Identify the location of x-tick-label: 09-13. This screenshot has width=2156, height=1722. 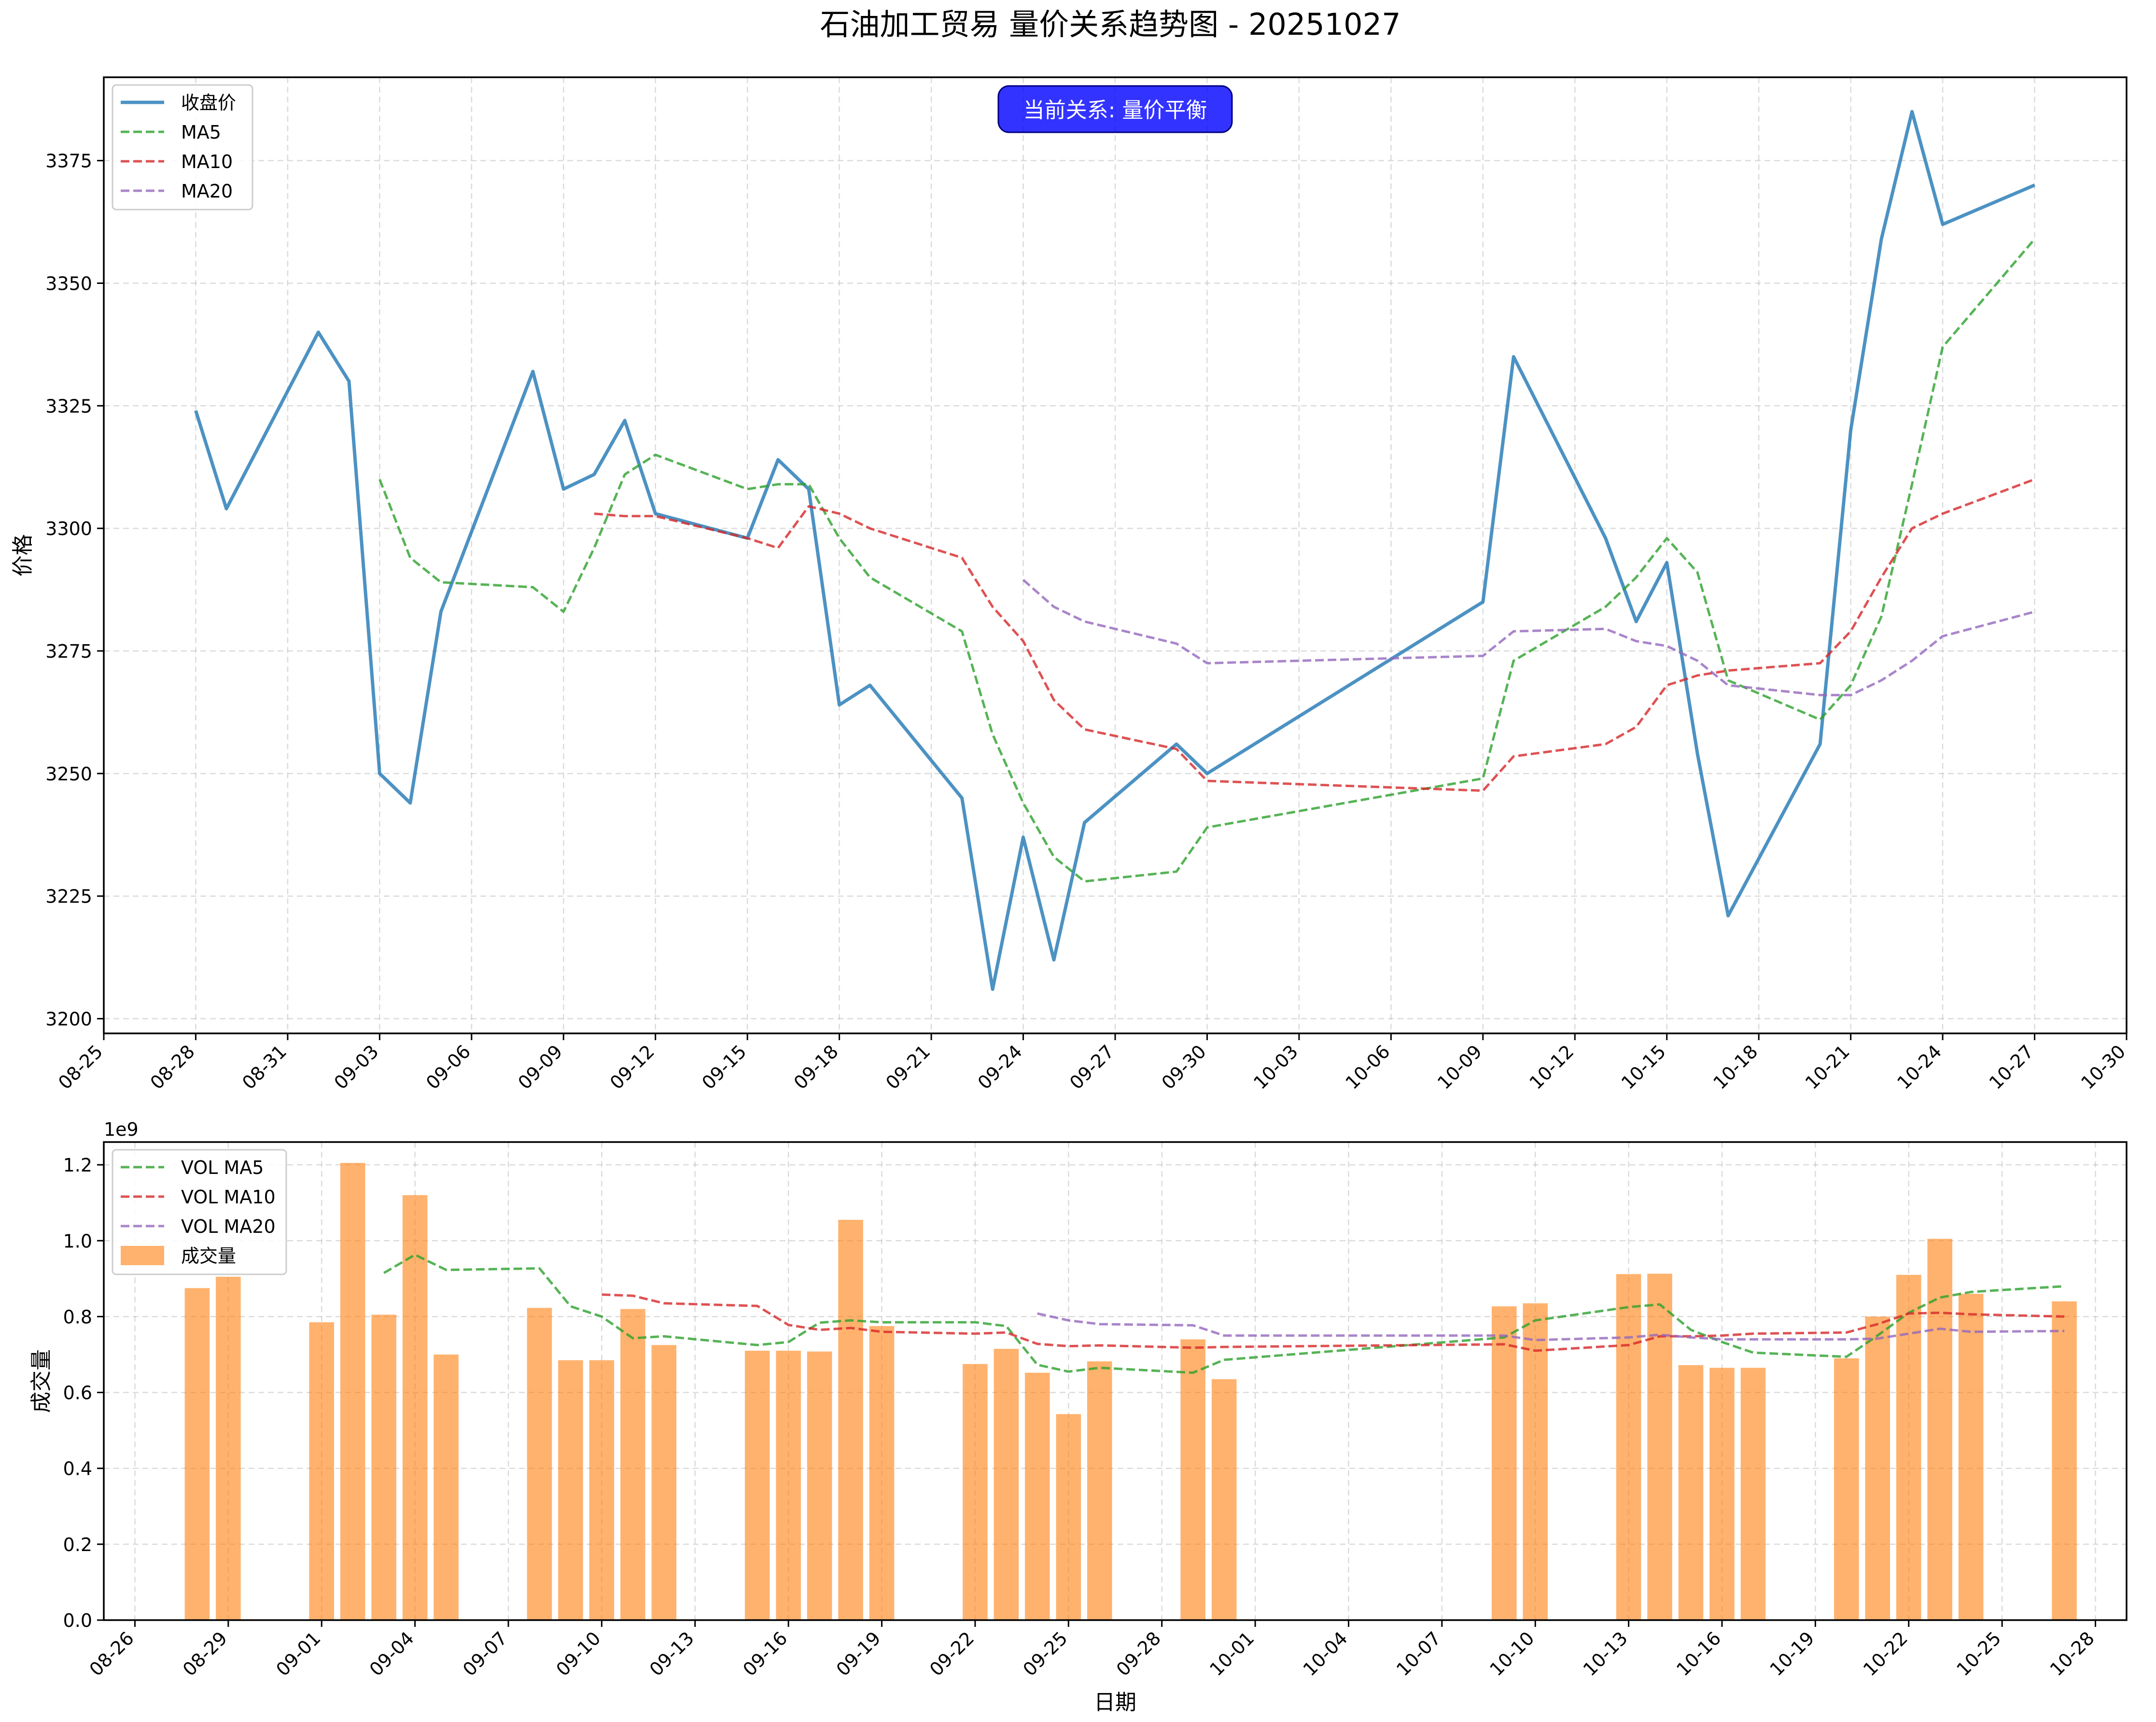
(672, 1653).